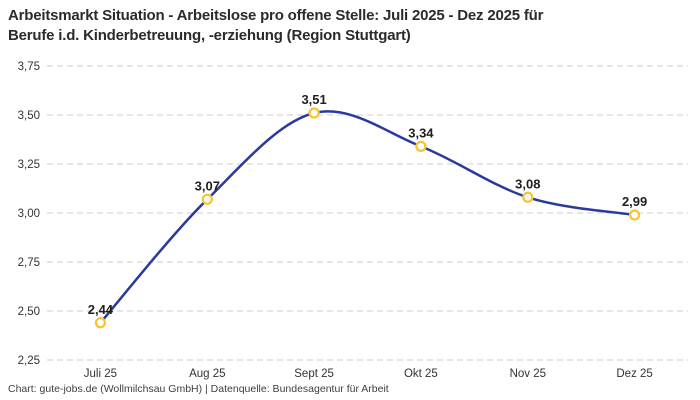  What do you see at coordinates (29, 361) in the screenshot?
I see `y-axis-tick-label: 2,25` at bounding box center [29, 361].